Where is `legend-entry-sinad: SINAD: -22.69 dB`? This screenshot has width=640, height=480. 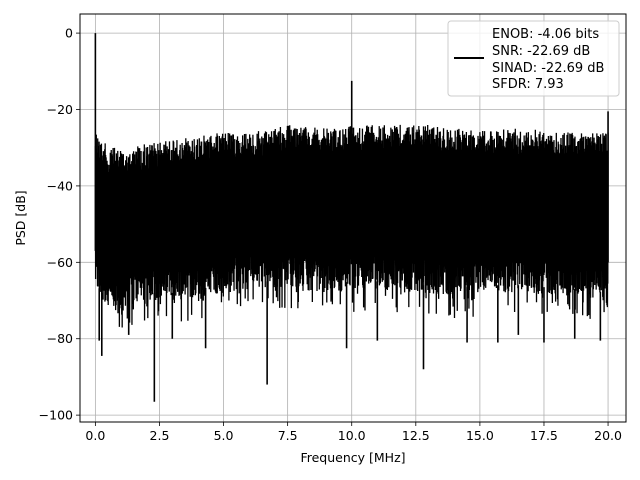
legend-entry-sinad: SINAD: -22.69 dB is located at coordinates (548, 68).